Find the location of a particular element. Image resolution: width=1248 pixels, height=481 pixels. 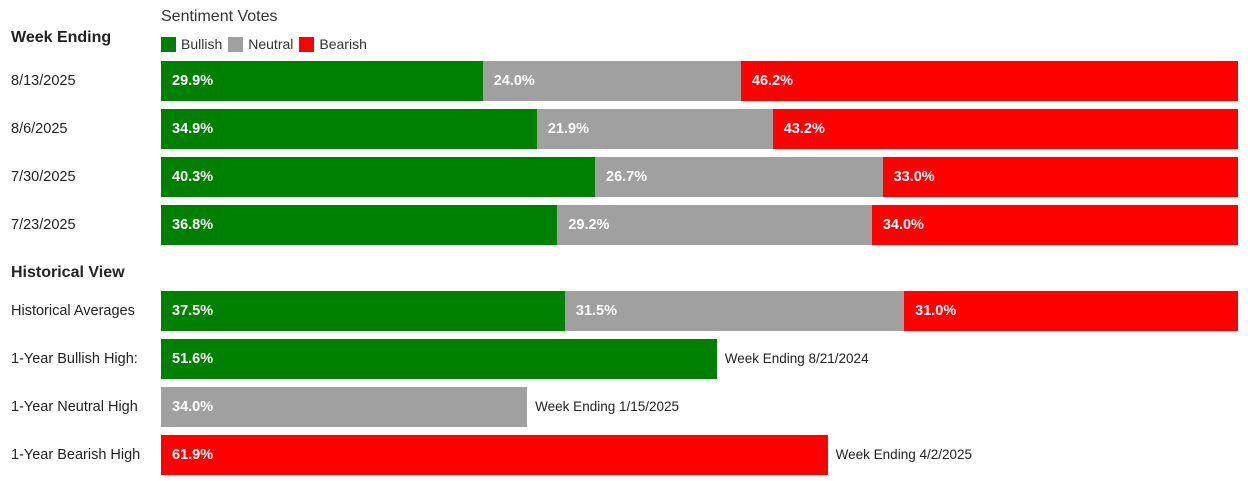

legend-swatch-neutral is located at coordinates (236, 44).